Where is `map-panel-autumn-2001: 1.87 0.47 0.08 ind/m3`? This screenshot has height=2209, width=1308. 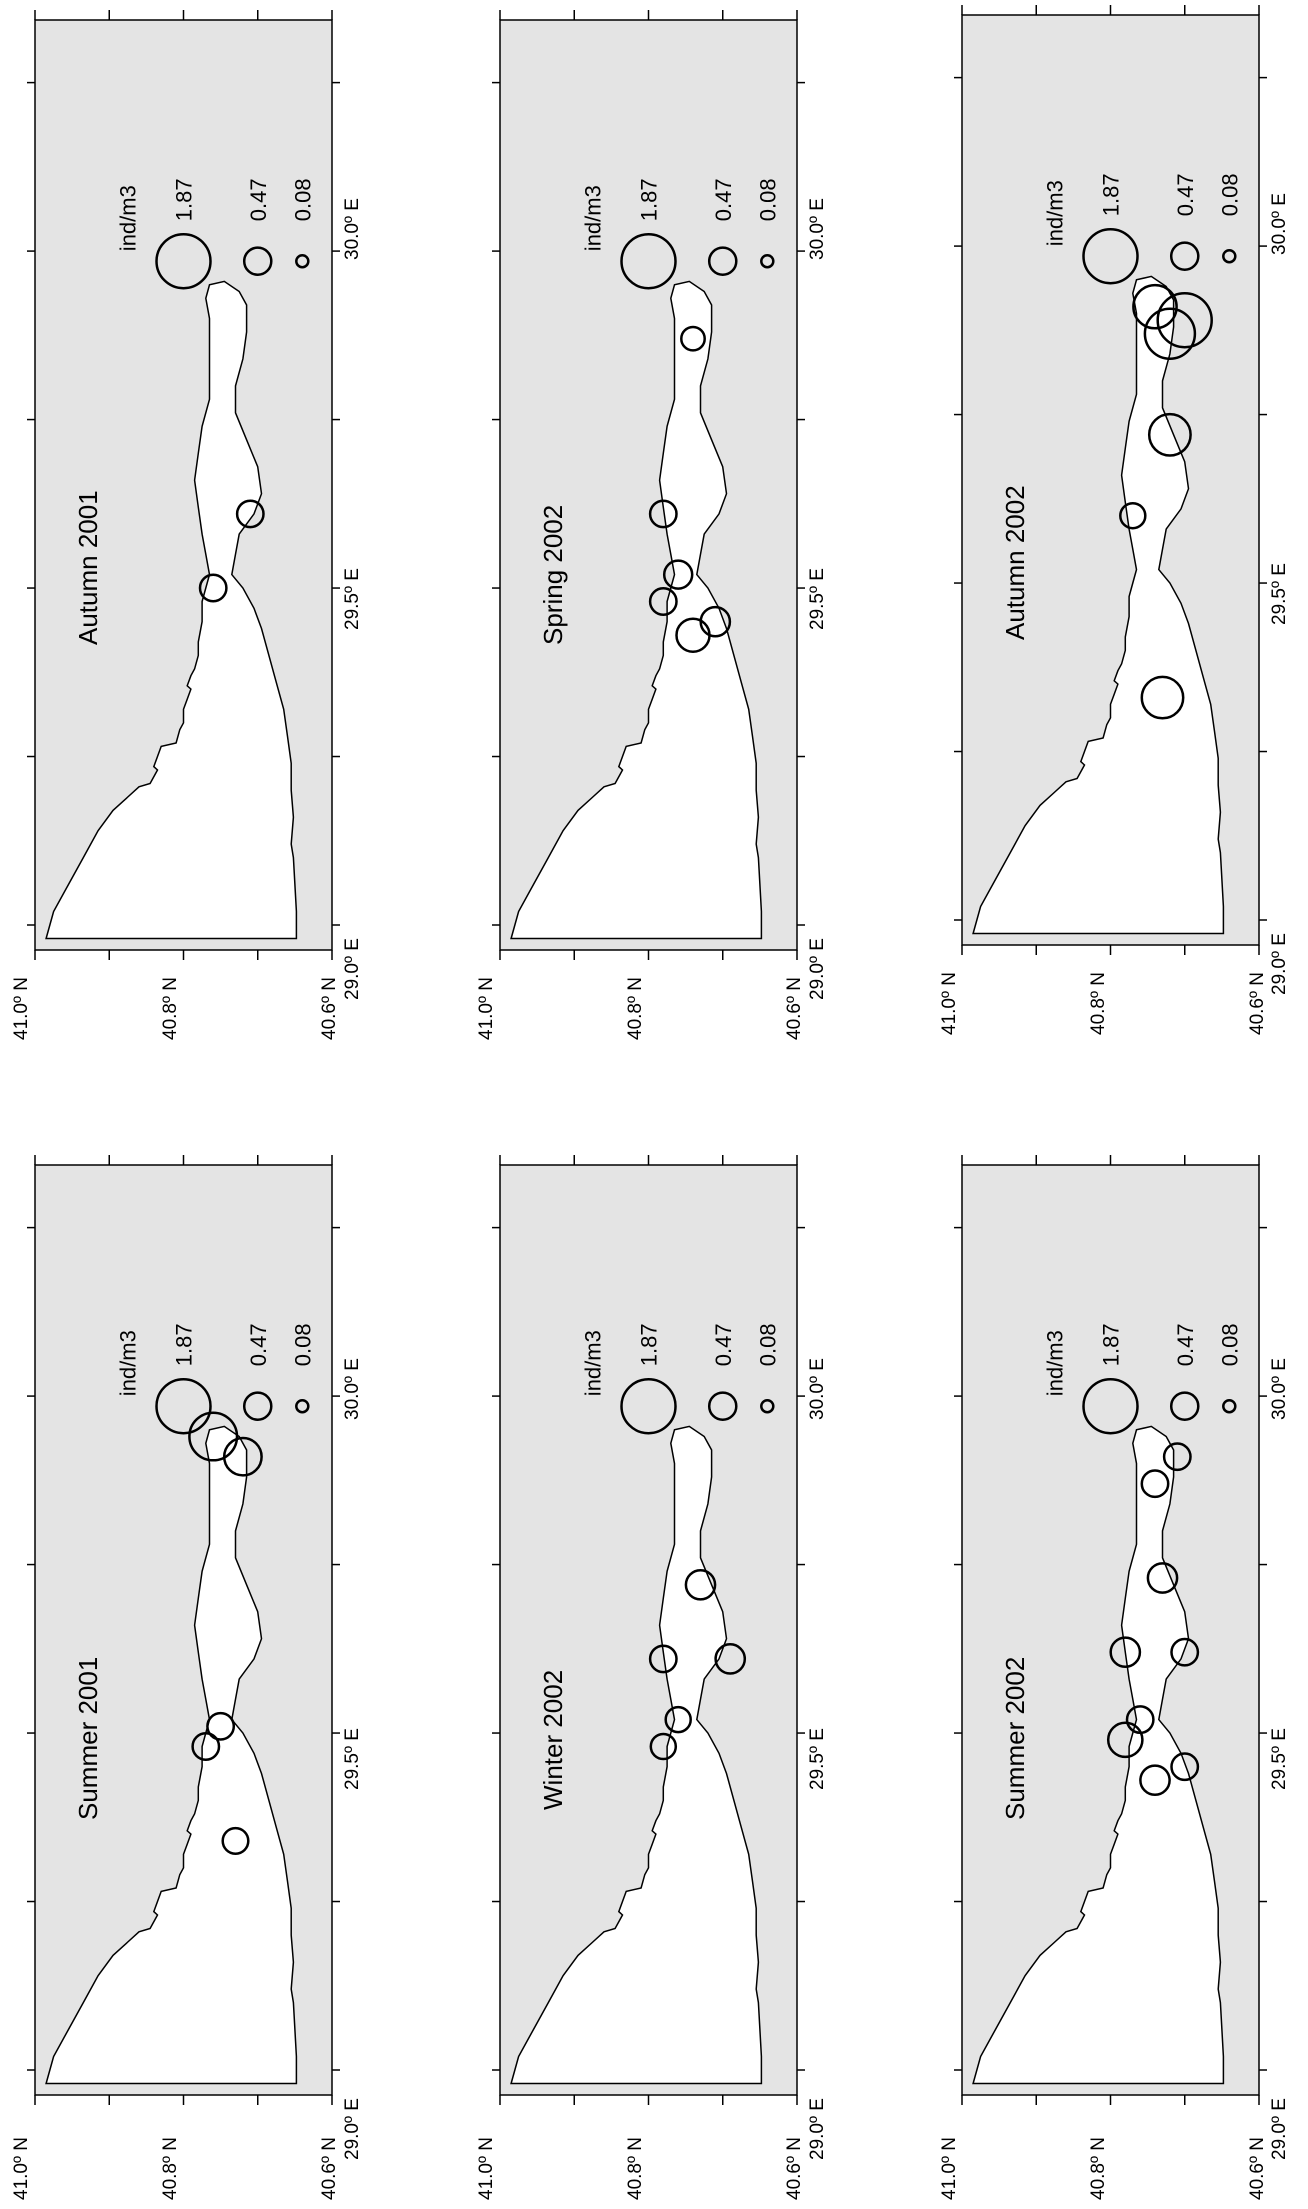 map-panel-autumn-2001: 1.87 0.47 0.08 ind/m3 is located at coordinates (183, 485).